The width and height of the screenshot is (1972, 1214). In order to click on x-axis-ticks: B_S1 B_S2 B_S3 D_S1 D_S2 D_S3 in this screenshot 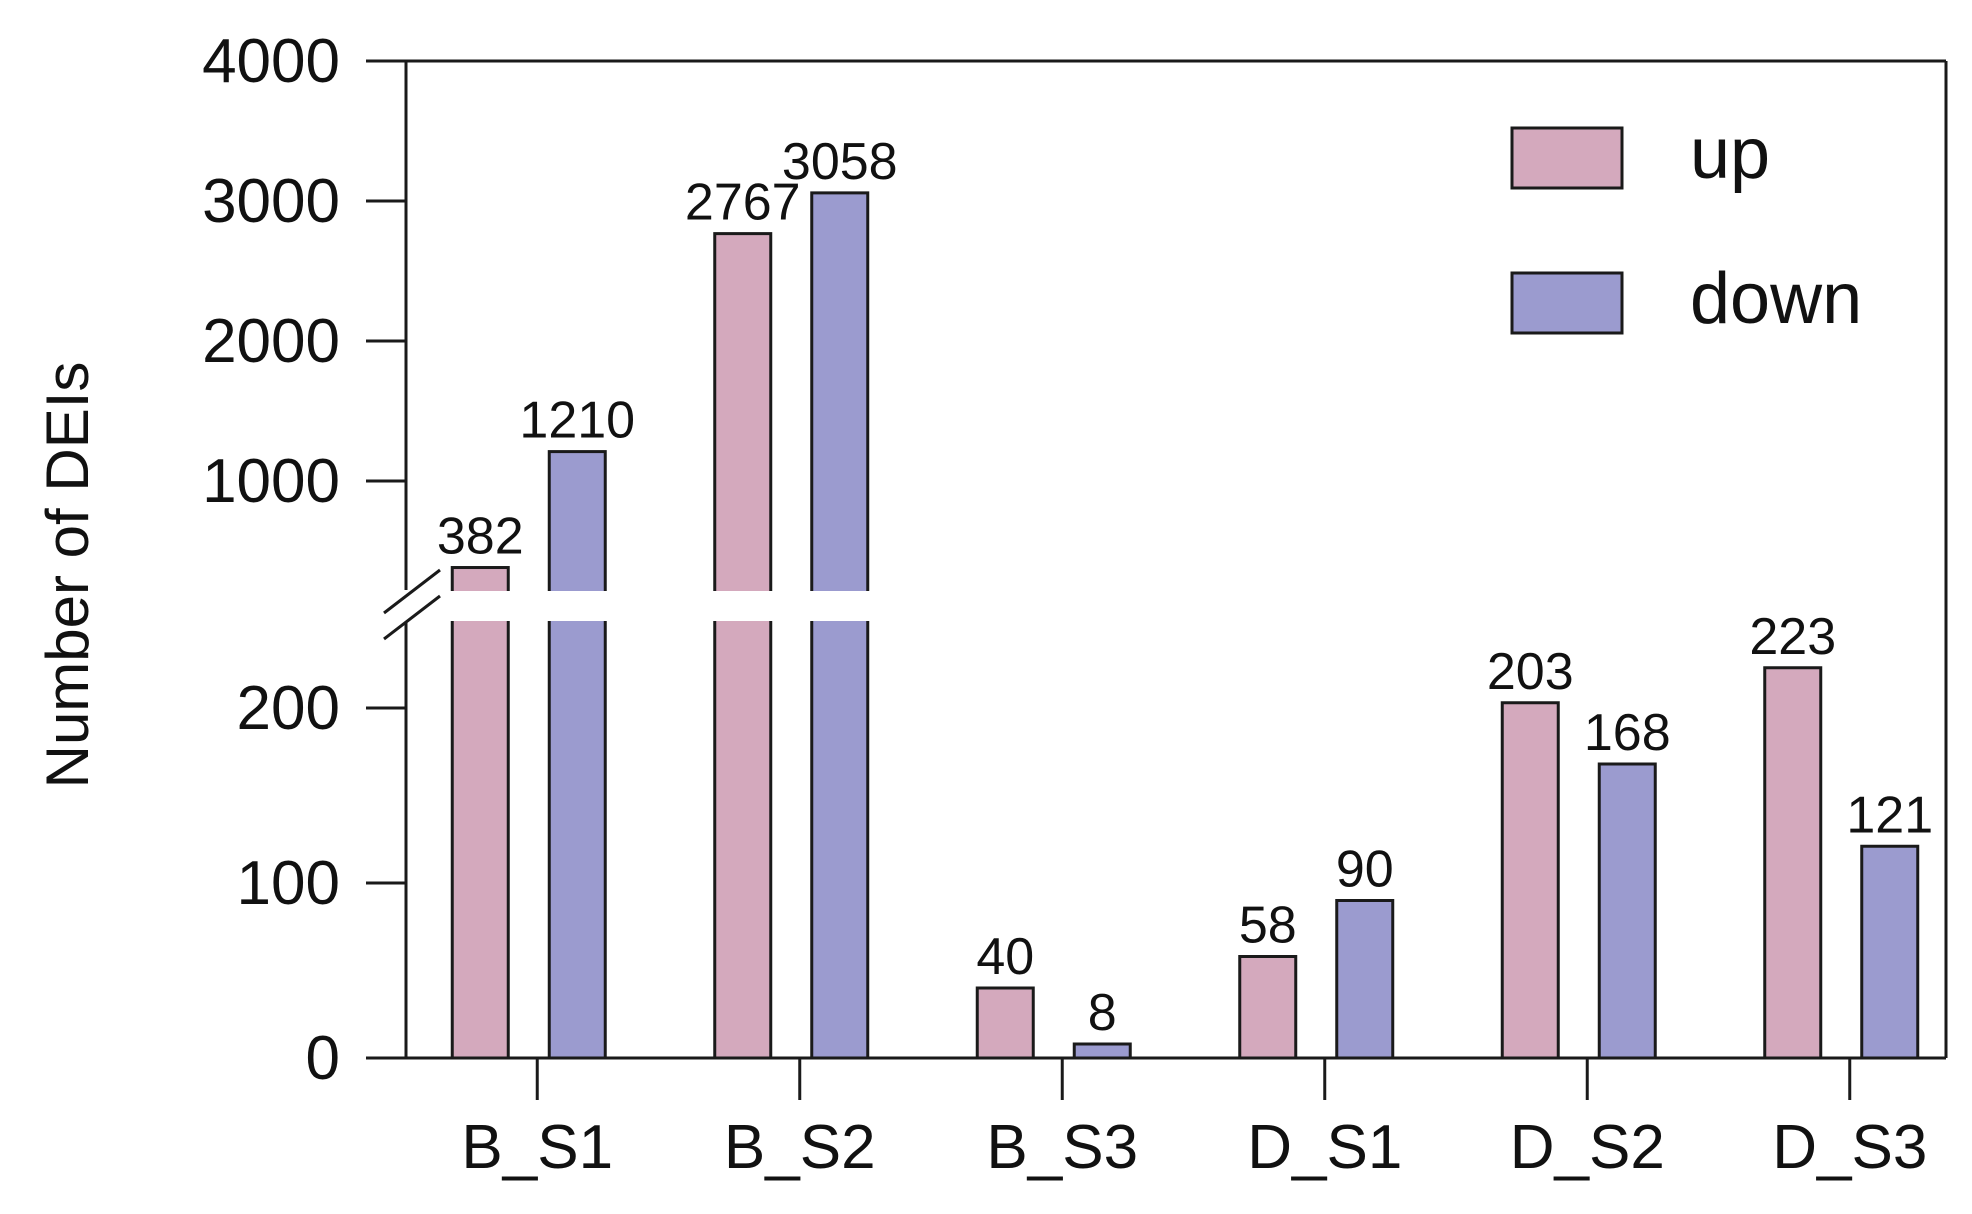, I will do `click(1194, 1120)`.